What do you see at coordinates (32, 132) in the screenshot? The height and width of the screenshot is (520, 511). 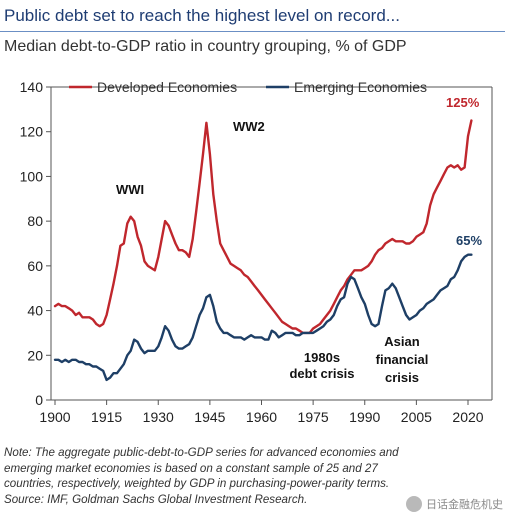 I see `y-tick-label: 120` at bounding box center [32, 132].